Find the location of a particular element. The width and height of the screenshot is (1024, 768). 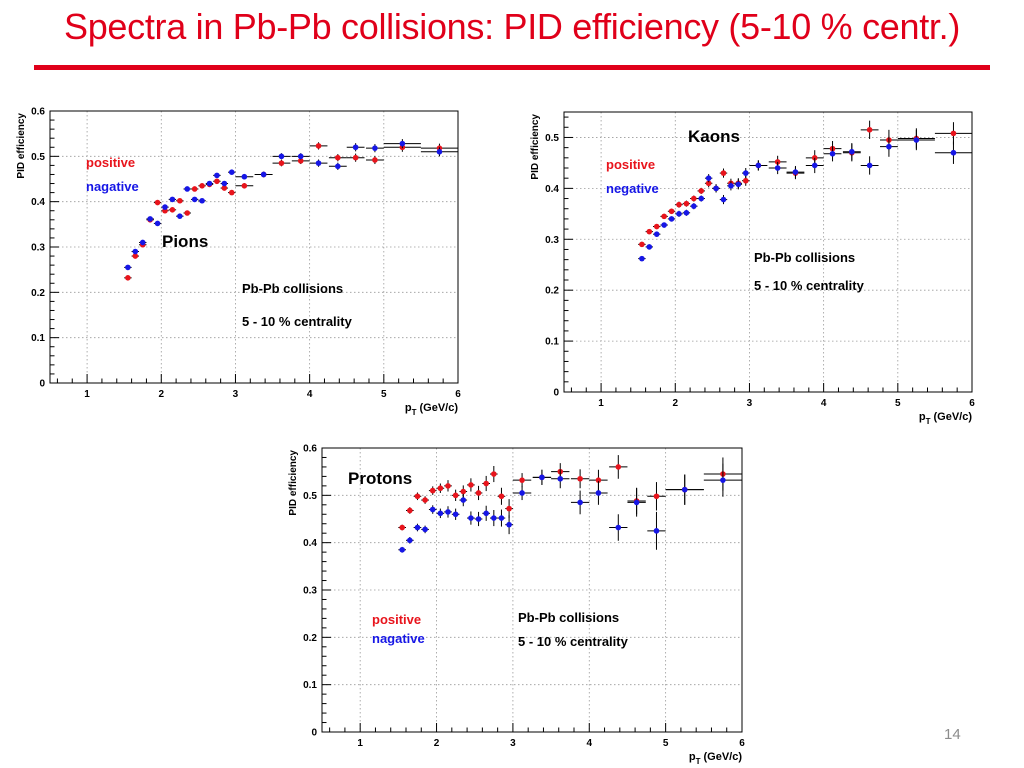

x-label-subscript: T is located at coordinates (698, 761).